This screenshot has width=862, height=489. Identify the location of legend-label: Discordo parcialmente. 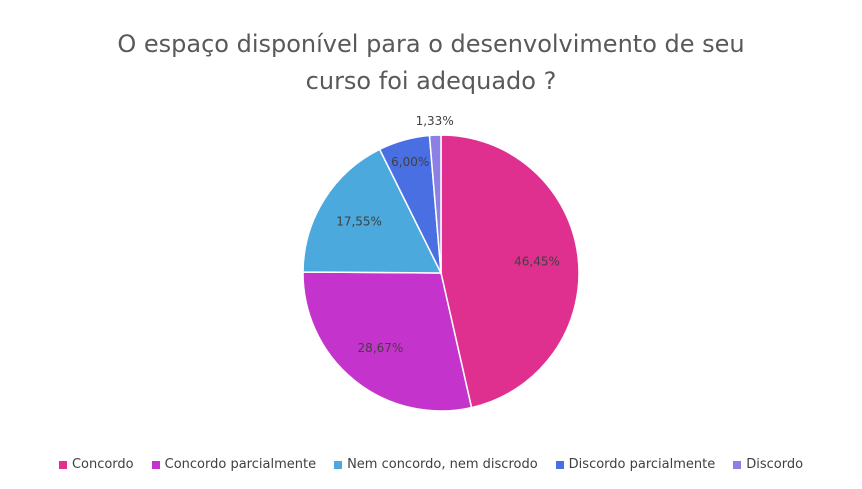
(642, 464).